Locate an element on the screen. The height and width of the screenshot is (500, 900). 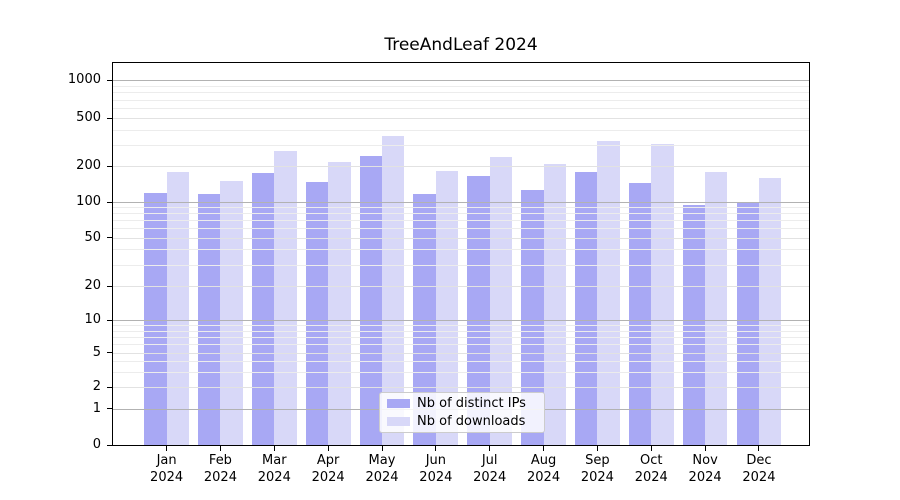
x-tick-label-oct: Oct 2024 is located at coordinates (651, 469).